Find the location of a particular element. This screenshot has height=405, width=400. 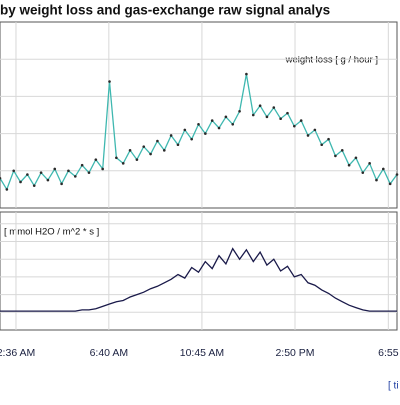

y-axis-label: weight loss [ g / hour ] is located at coordinates (331, 60).